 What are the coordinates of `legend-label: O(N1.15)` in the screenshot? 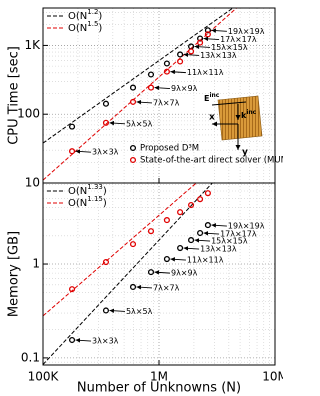 It's located at (87, 202).